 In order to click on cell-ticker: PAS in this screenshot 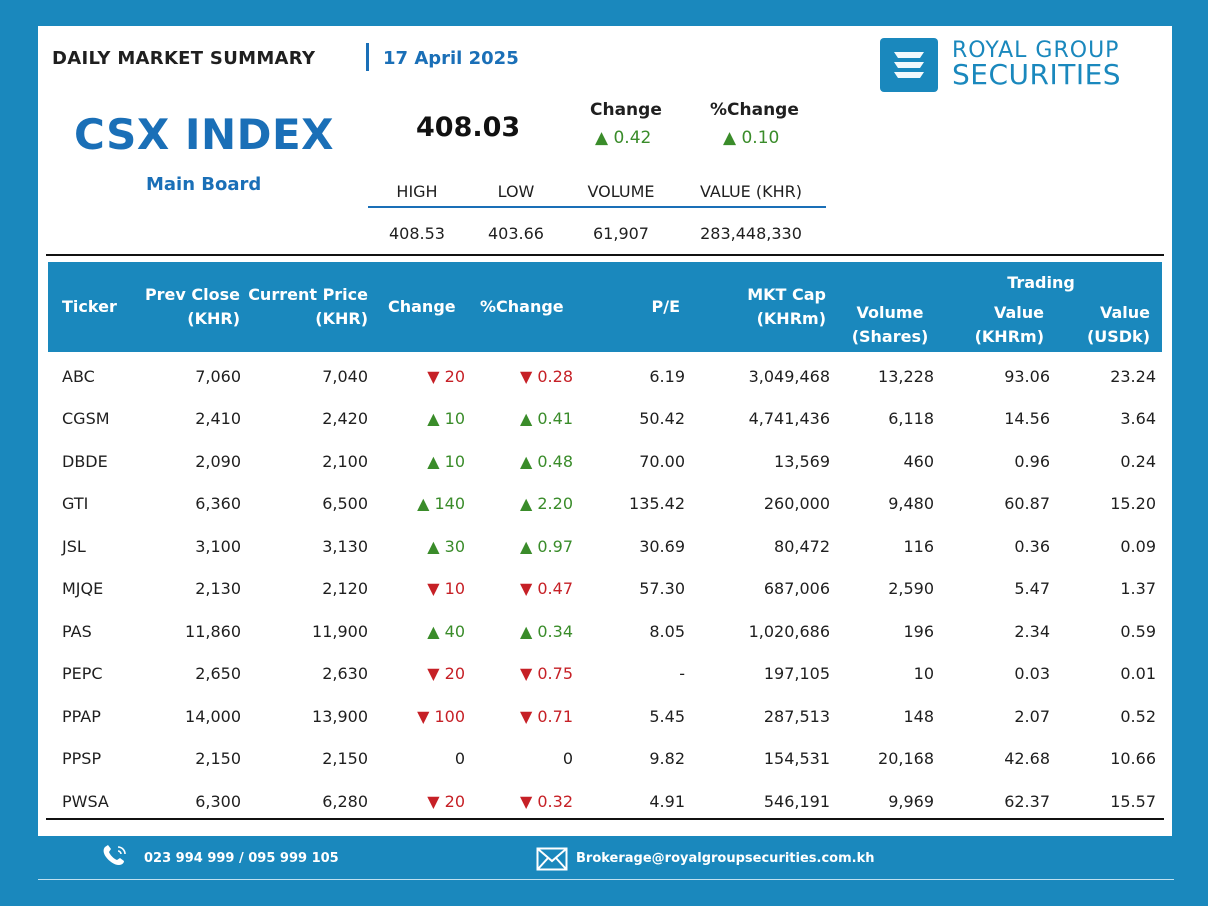, I will do `click(77, 631)`.